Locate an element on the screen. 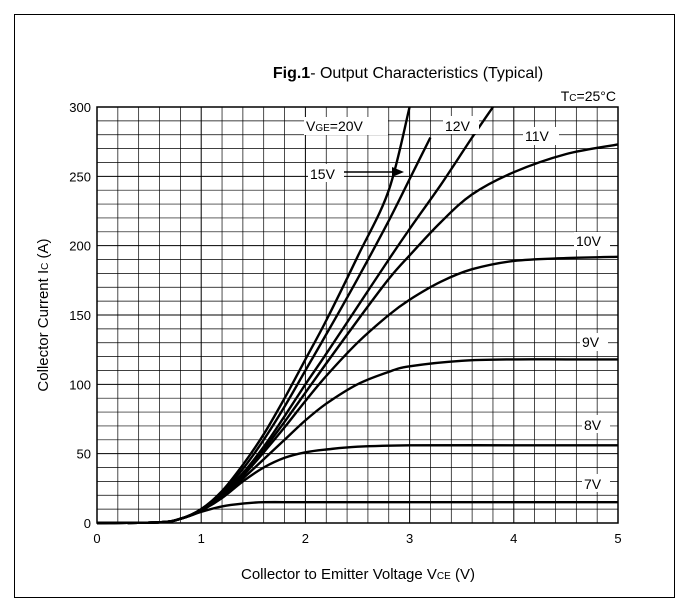  chart-title: Fig.1- Output Characteristics (Typical) is located at coordinates (408, 73).